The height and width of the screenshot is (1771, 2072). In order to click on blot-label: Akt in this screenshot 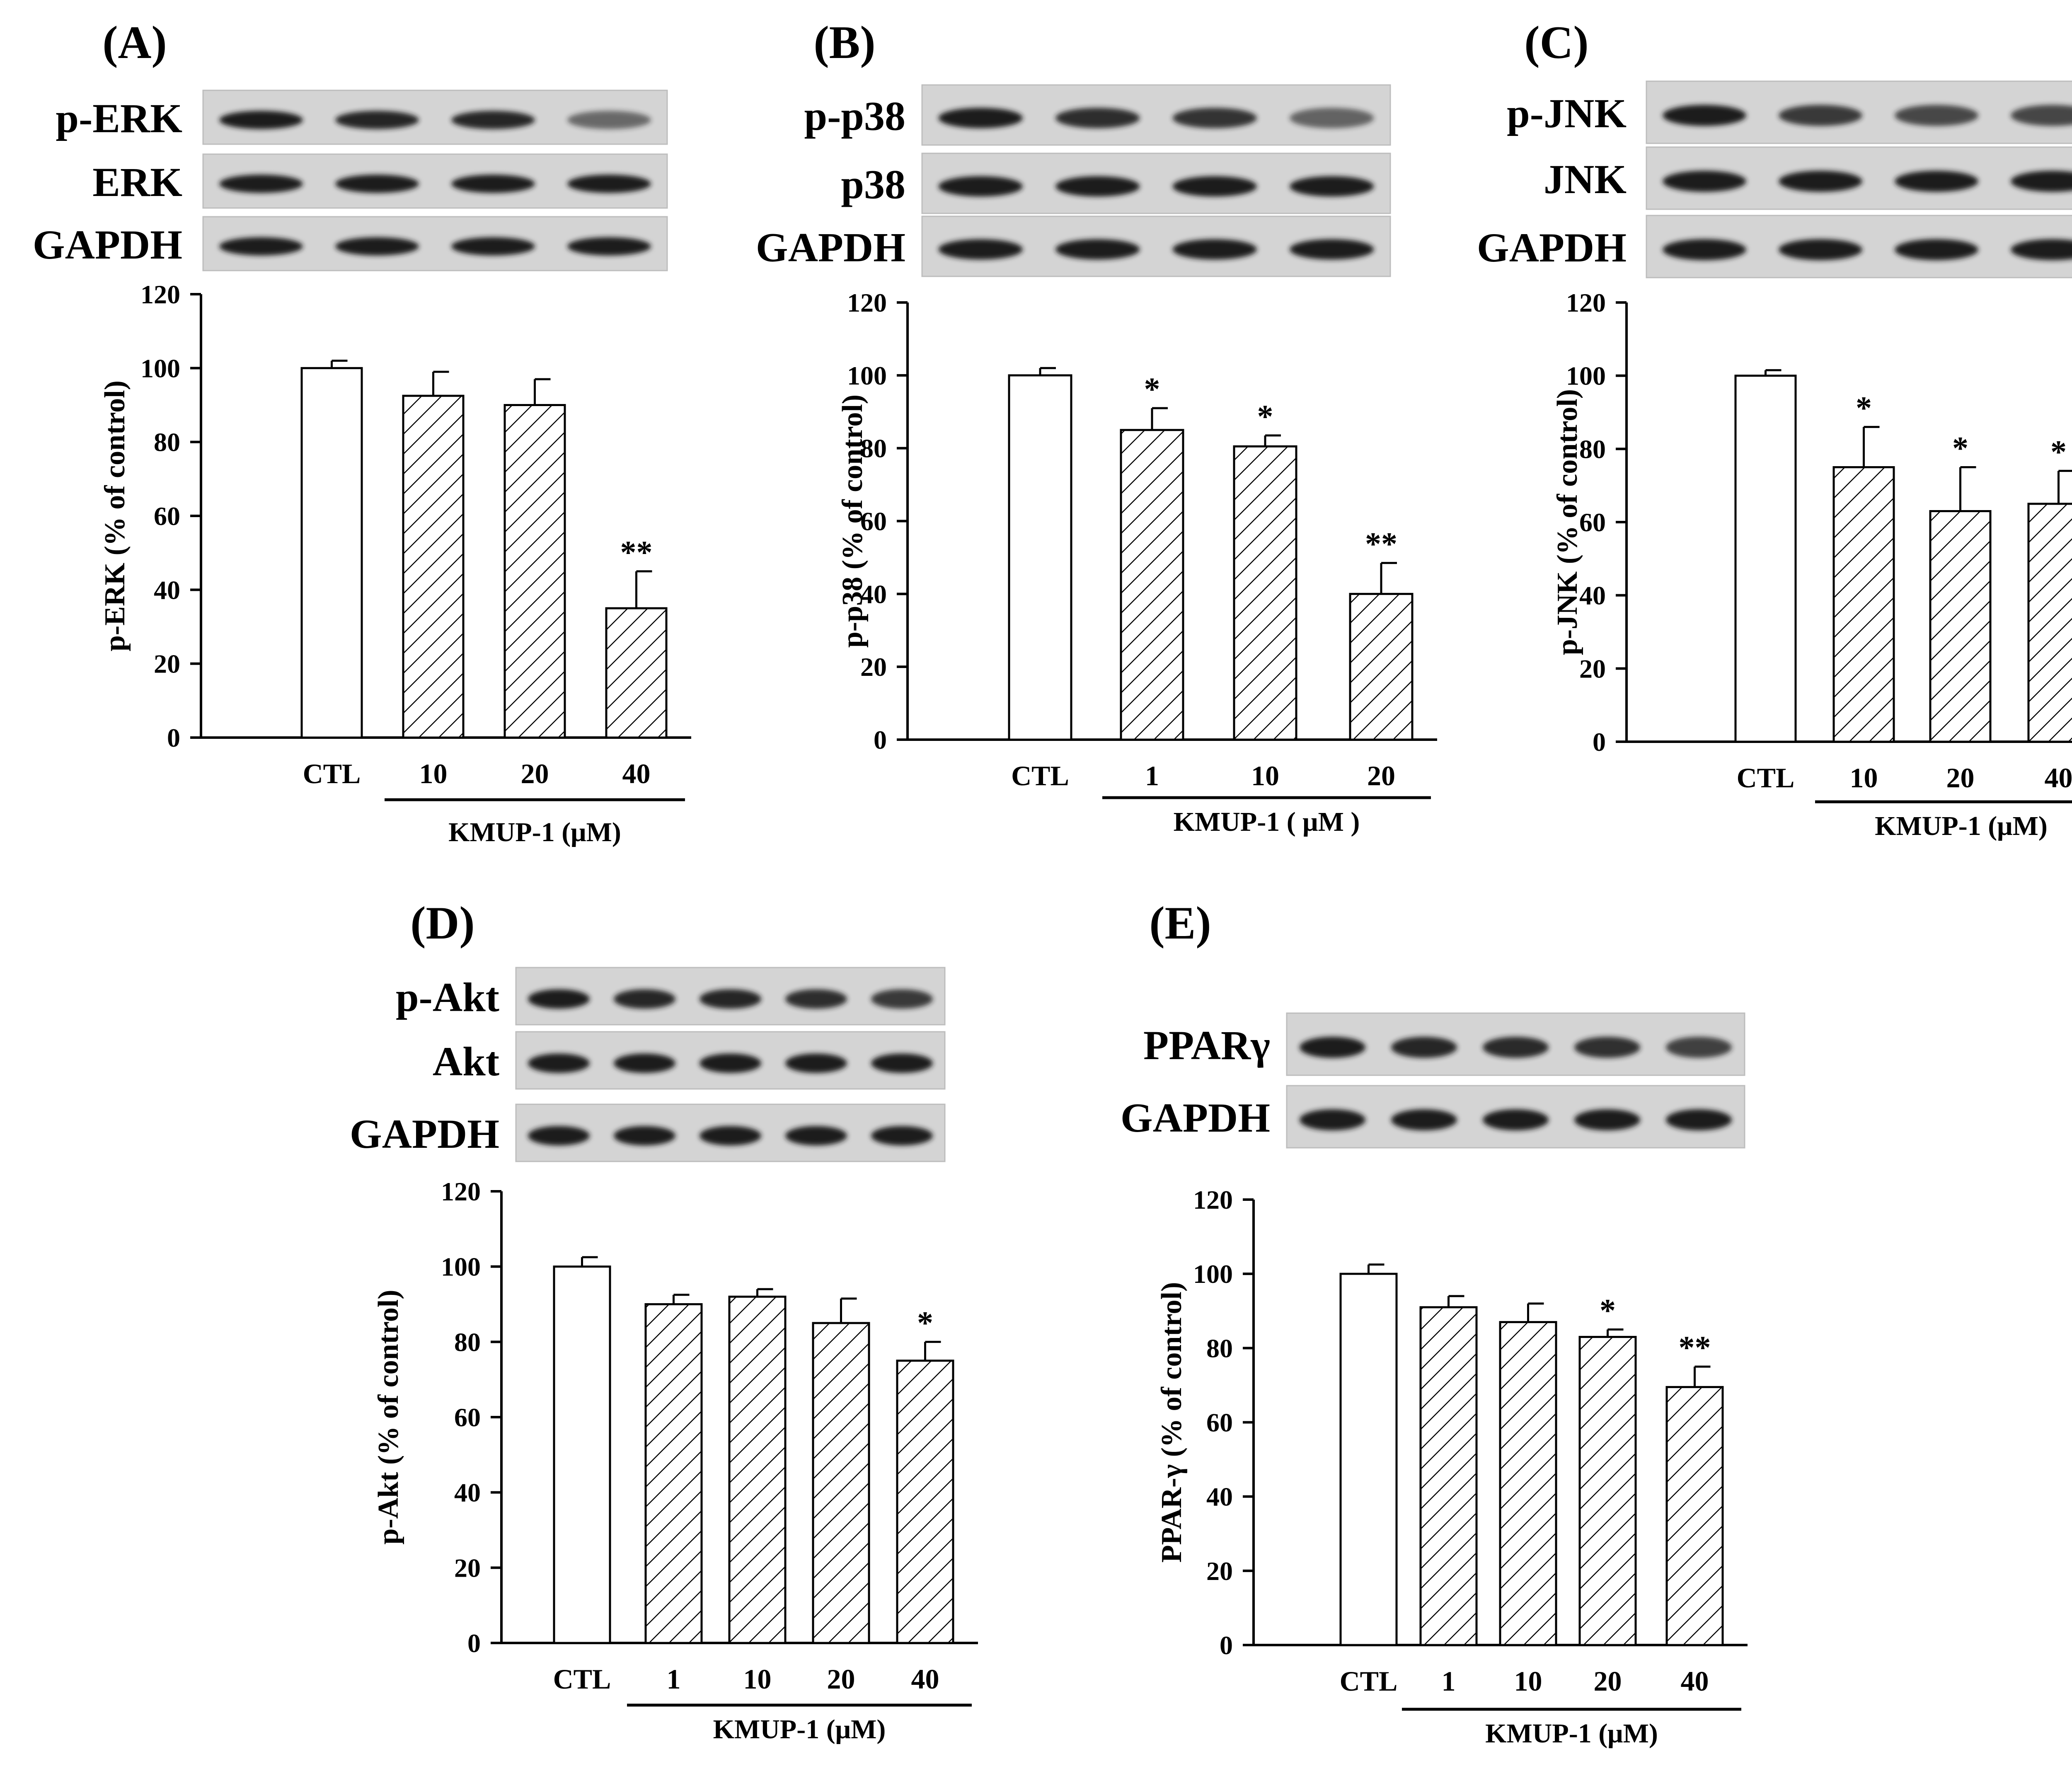, I will do `click(466, 1061)`.